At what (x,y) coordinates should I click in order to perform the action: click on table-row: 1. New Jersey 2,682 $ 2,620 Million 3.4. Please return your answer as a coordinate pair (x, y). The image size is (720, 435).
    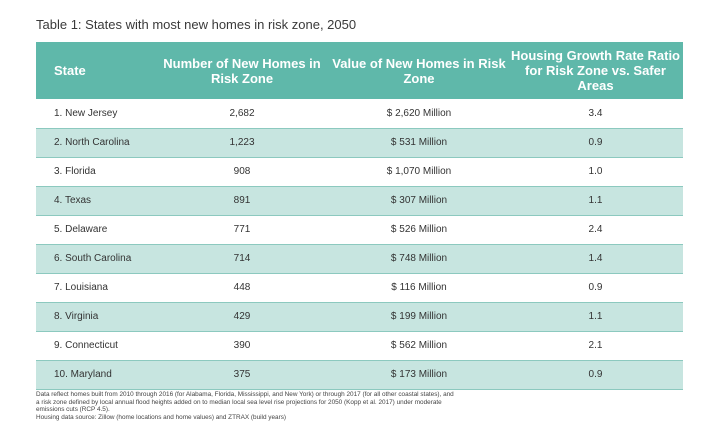
    Looking at the image, I should click on (359, 114).